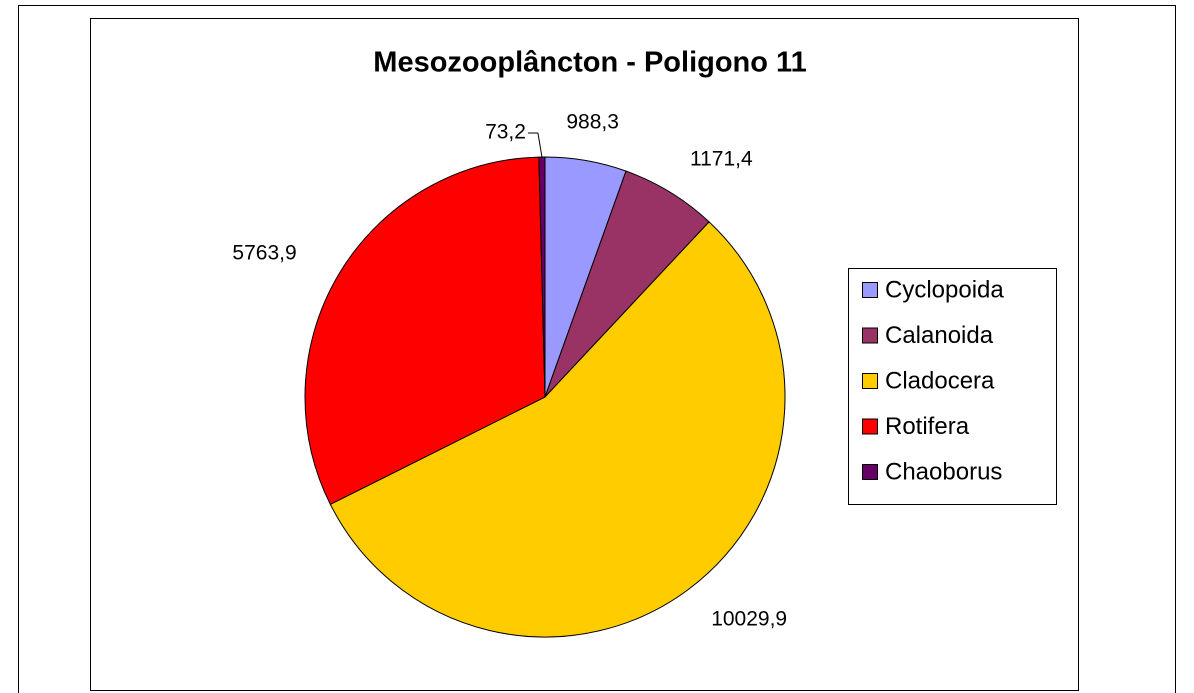  I want to click on data-label: 10029,9, so click(749, 618).